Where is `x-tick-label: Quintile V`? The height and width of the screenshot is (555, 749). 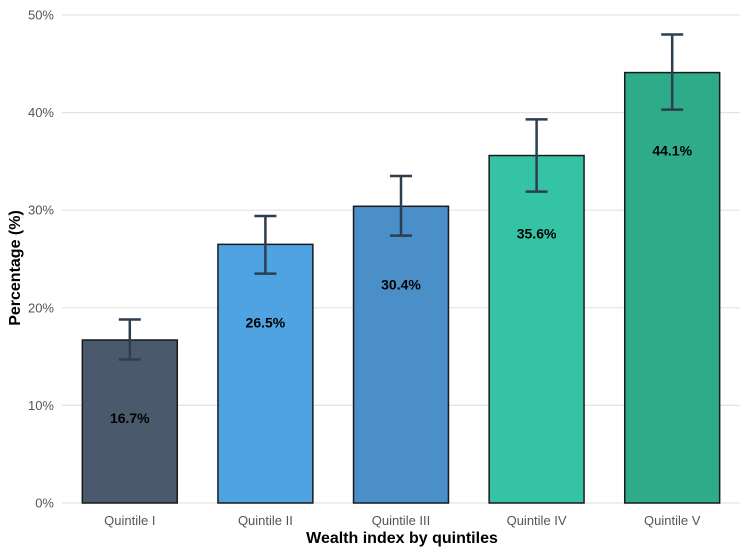
x-tick-label: Quintile V is located at coordinates (672, 520).